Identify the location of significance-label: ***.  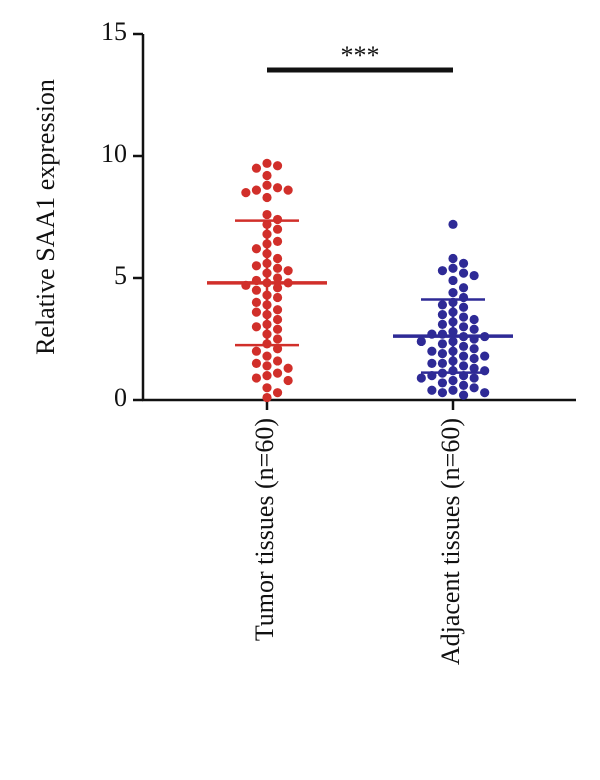
(360, 55).